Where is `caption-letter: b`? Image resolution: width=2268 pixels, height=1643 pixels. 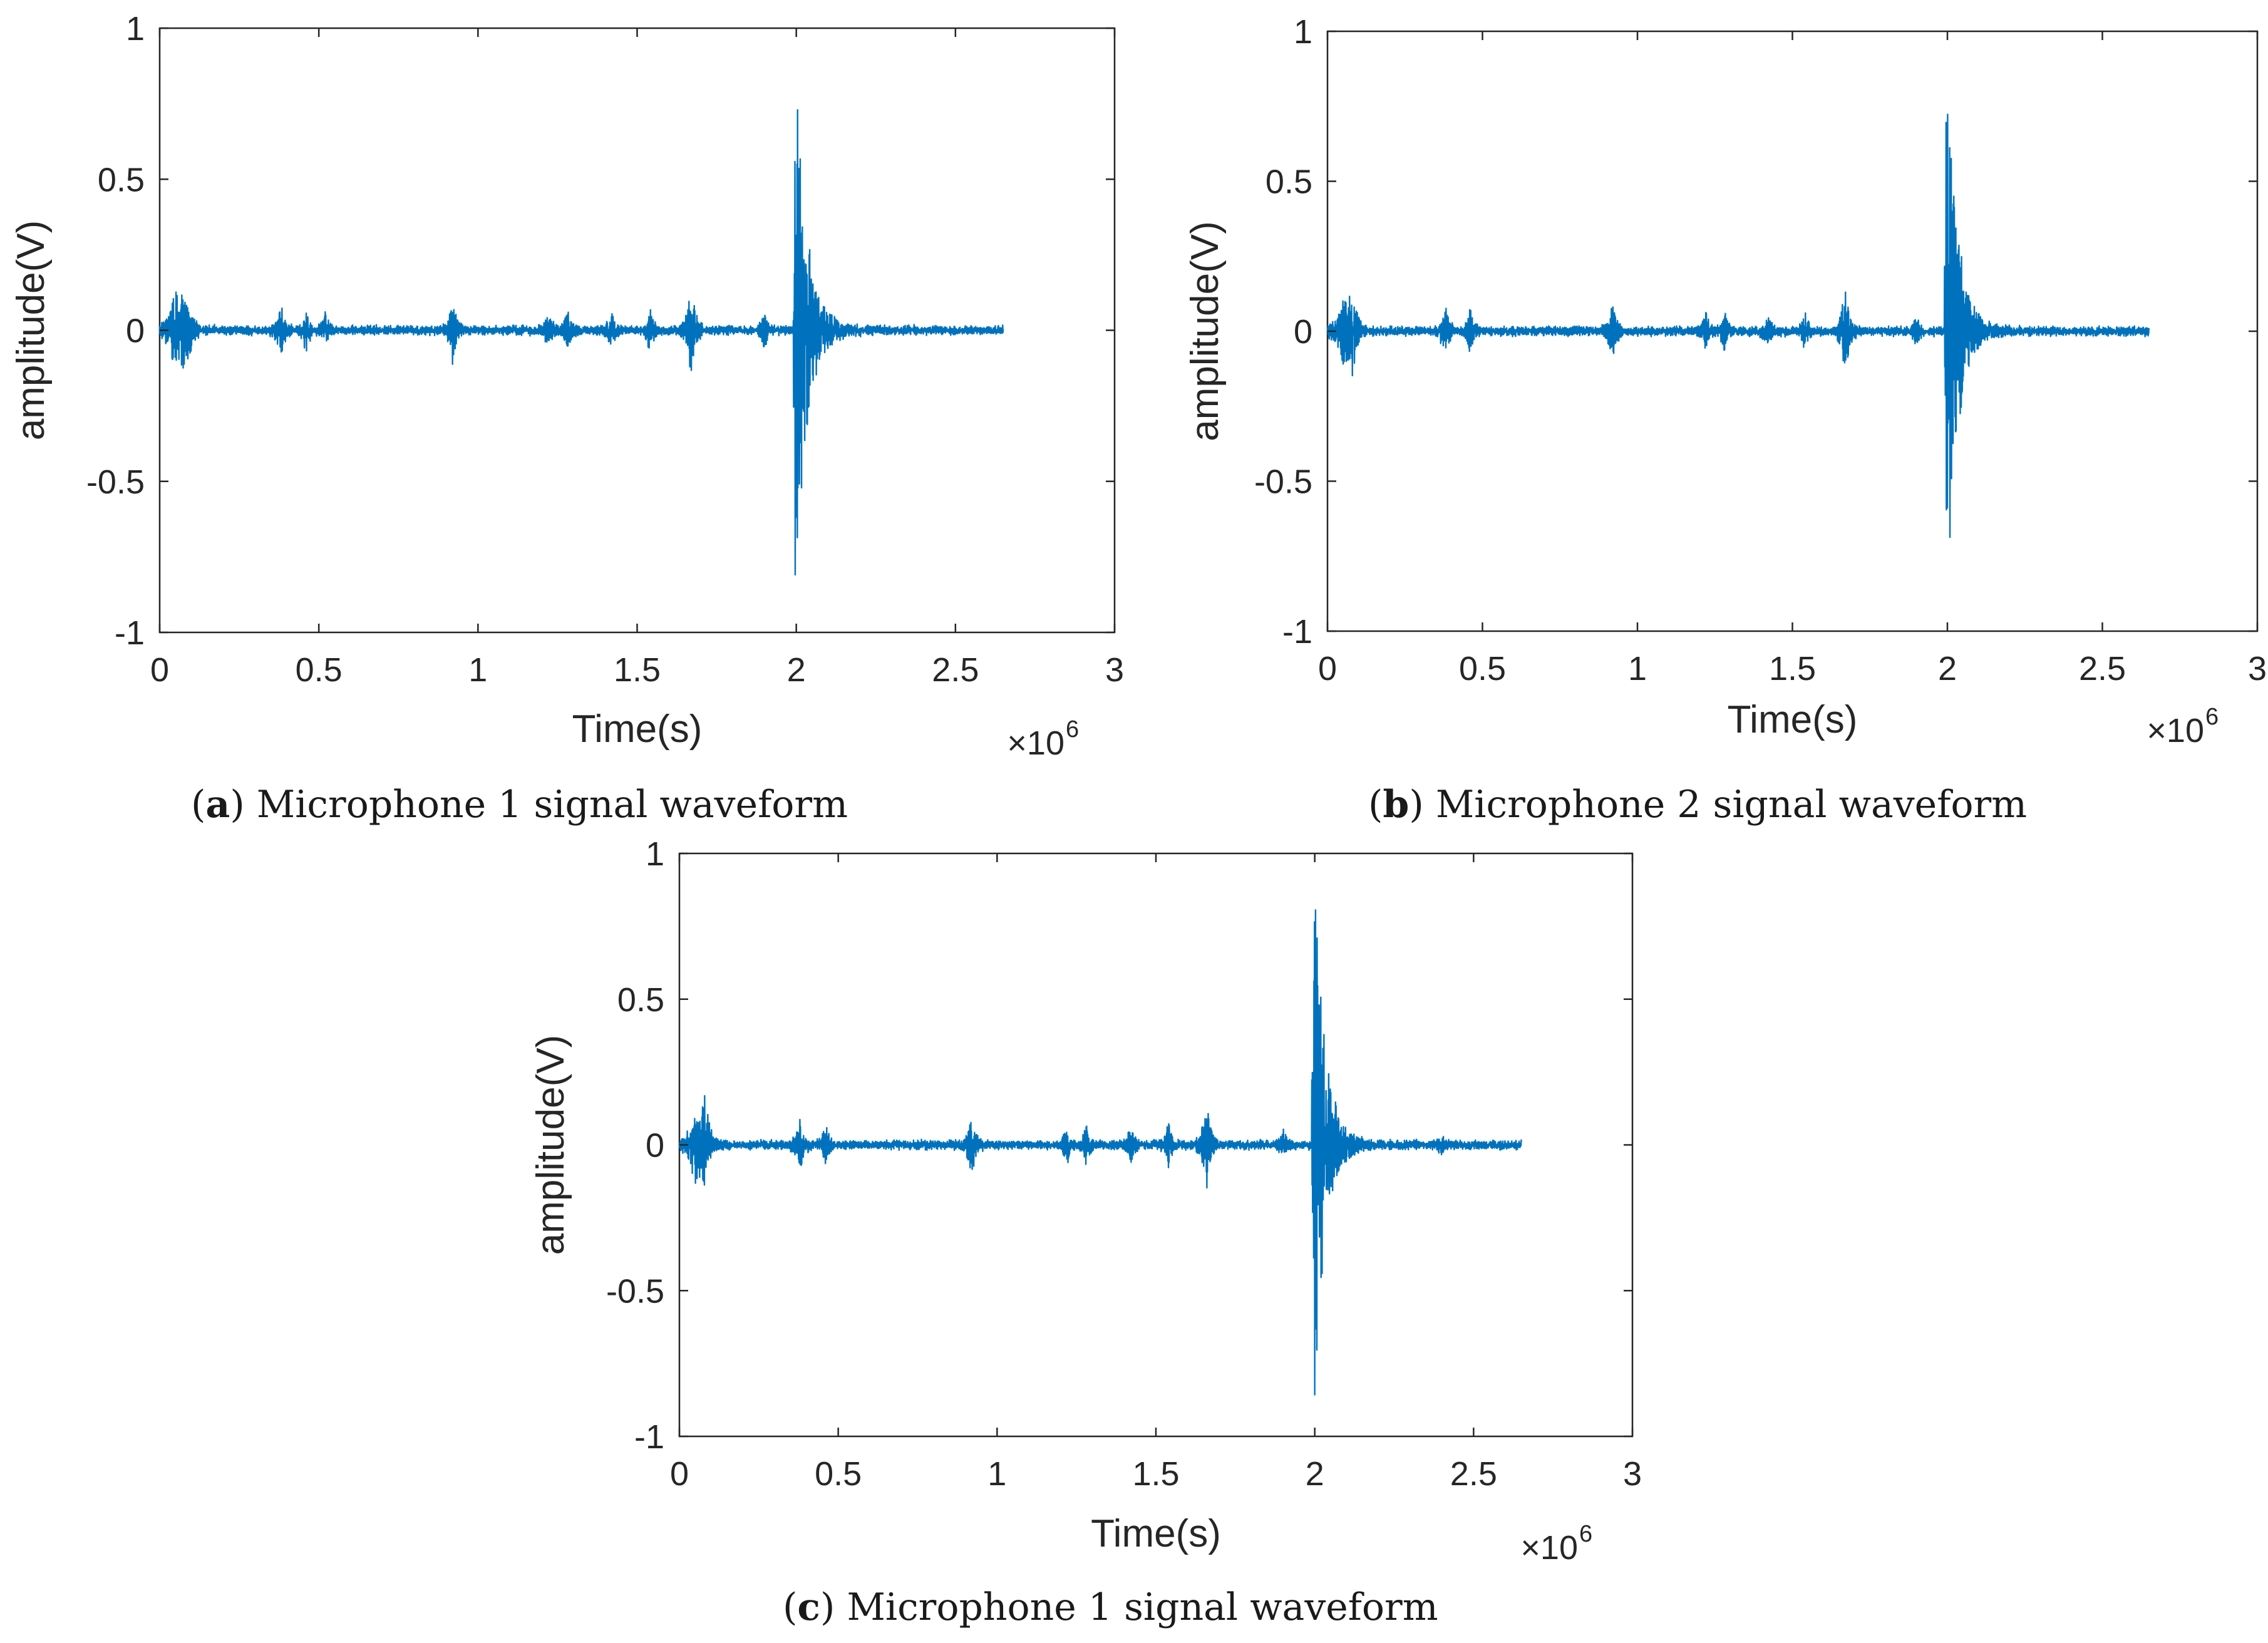
caption-letter: b is located at coordinates (1396, 805).